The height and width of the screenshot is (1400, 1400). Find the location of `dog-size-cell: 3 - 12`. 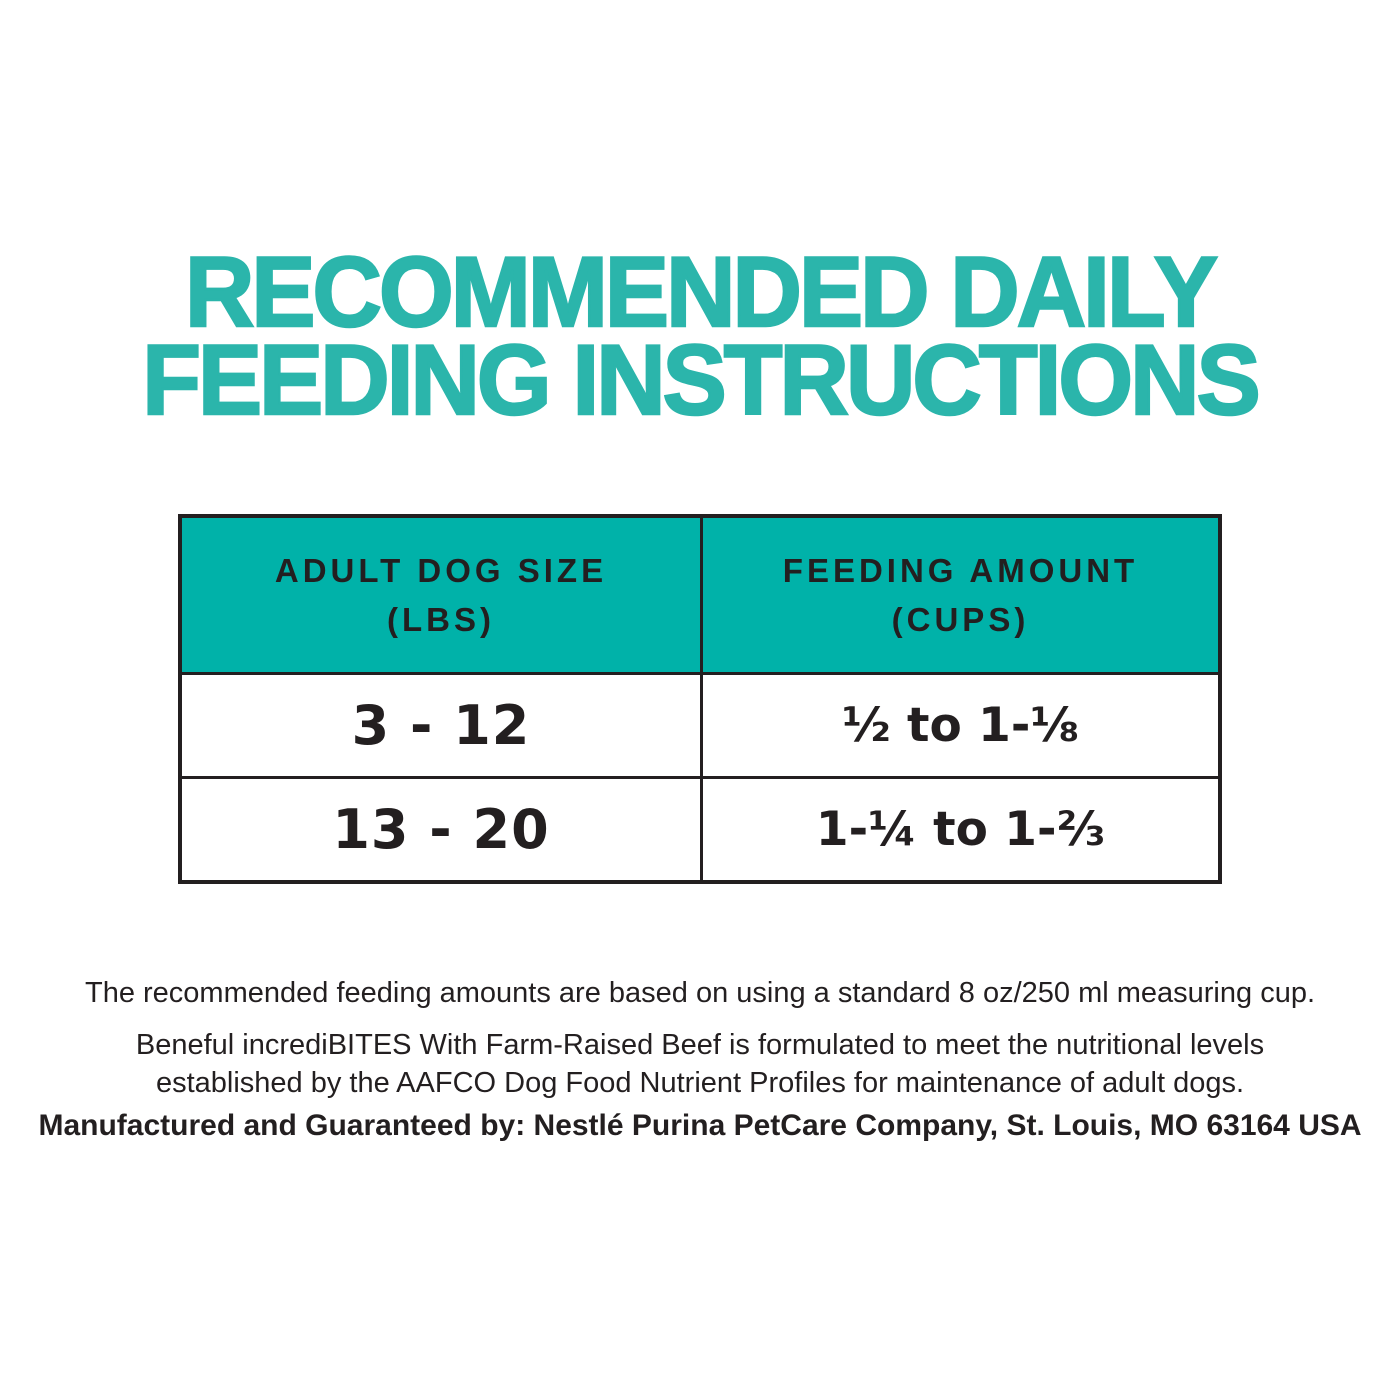

dog-size-cell: 3 - 12 is located at coordinates (441, 725).